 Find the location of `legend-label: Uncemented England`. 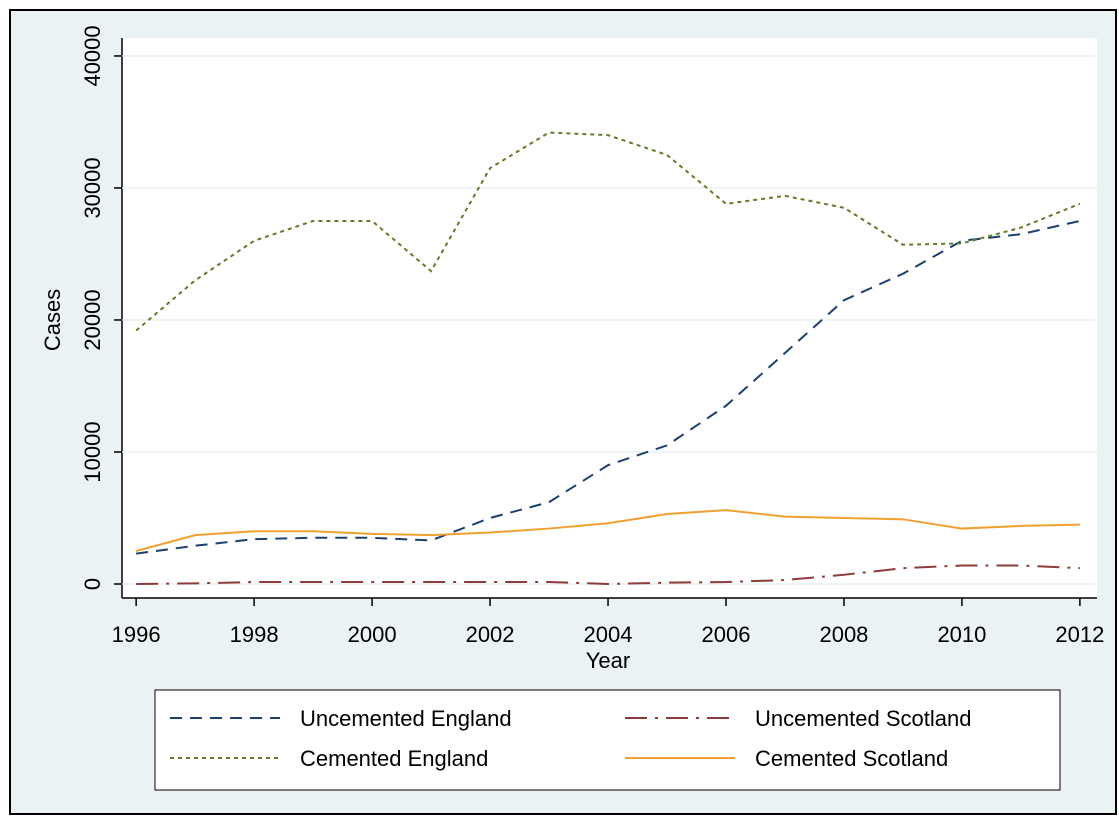

legend-label: Uncemented England is located at coordinates (406, 718).